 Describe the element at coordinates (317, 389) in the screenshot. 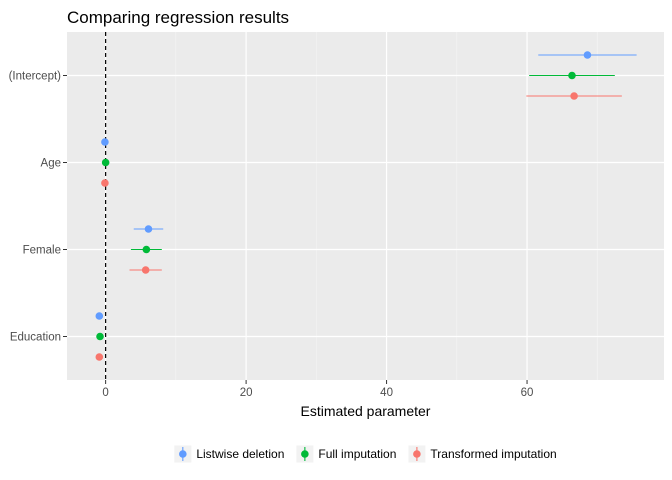

I see `x-axis: 0 20 40 60` at that location.